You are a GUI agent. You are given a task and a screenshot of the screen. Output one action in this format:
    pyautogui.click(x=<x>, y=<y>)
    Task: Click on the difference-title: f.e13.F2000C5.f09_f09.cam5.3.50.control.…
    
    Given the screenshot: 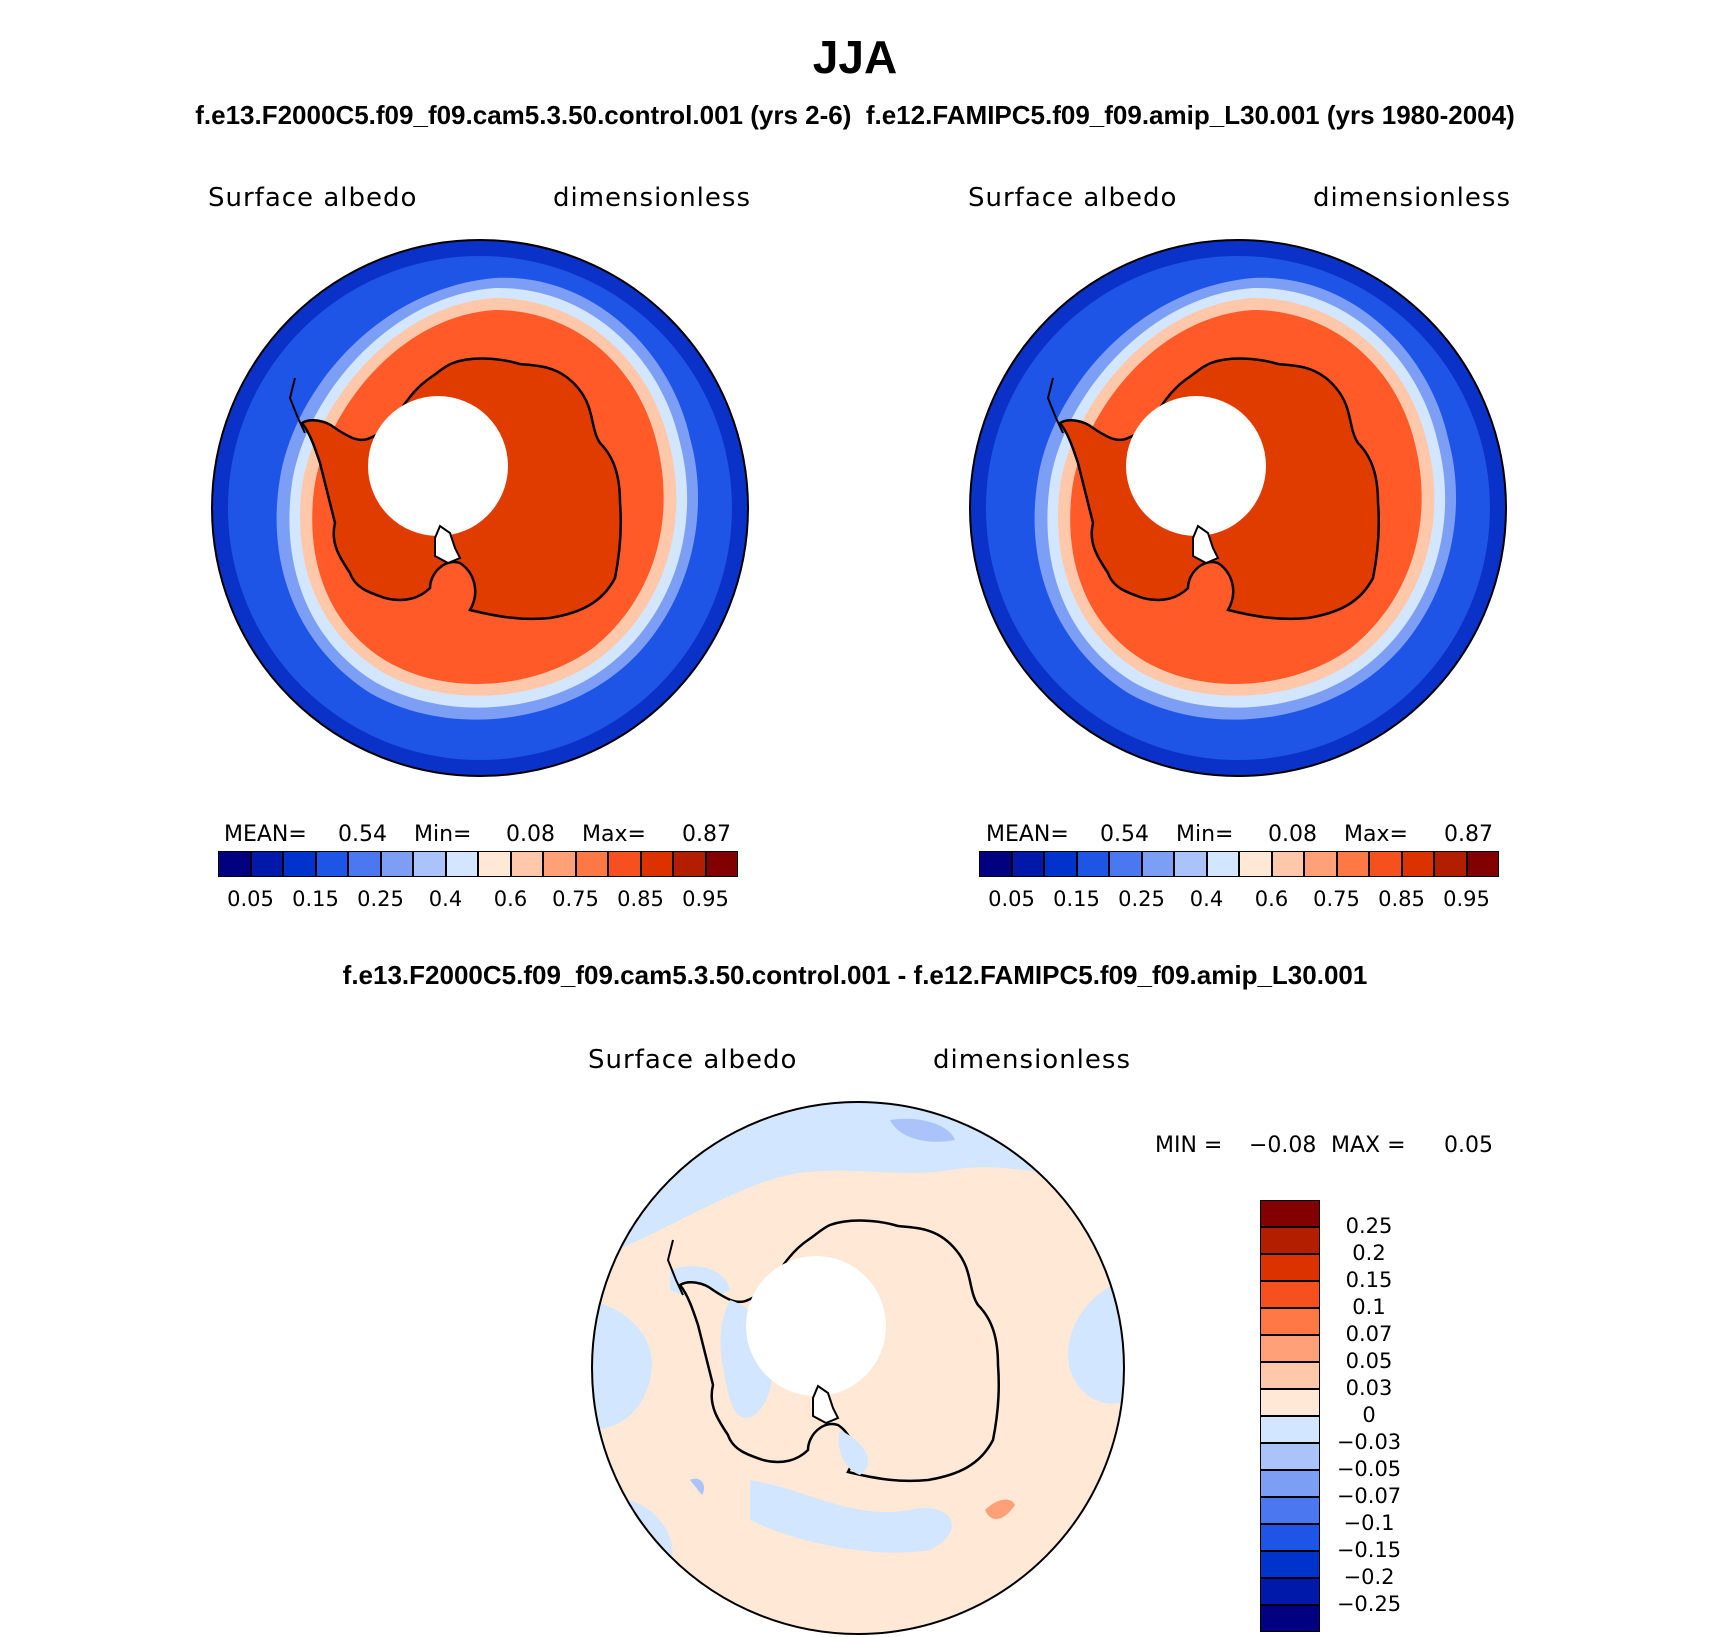 What is the action you would take?
    pyautogui.click(x=855, y=975)
    